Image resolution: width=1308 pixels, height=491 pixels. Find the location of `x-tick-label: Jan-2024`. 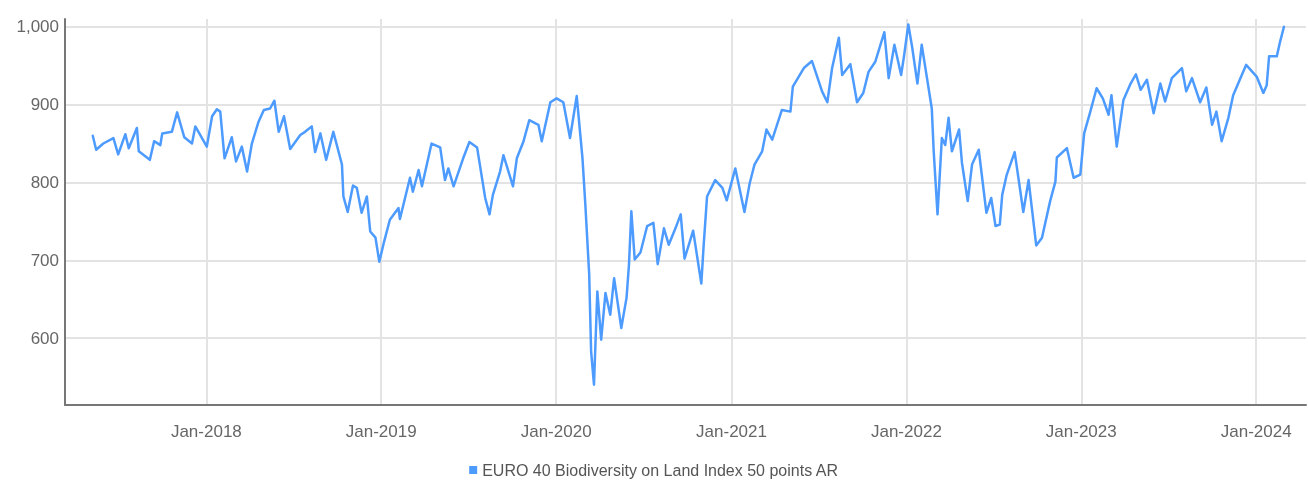

x-tick-label: Jan-2024 is located at coordinates (1256, 431).